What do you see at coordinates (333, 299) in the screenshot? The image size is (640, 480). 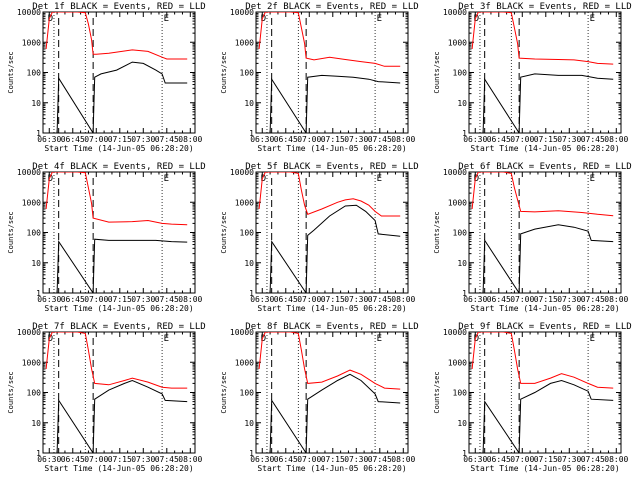 I see `x-tick-label: 07:15` at bounding box center [333, 299].